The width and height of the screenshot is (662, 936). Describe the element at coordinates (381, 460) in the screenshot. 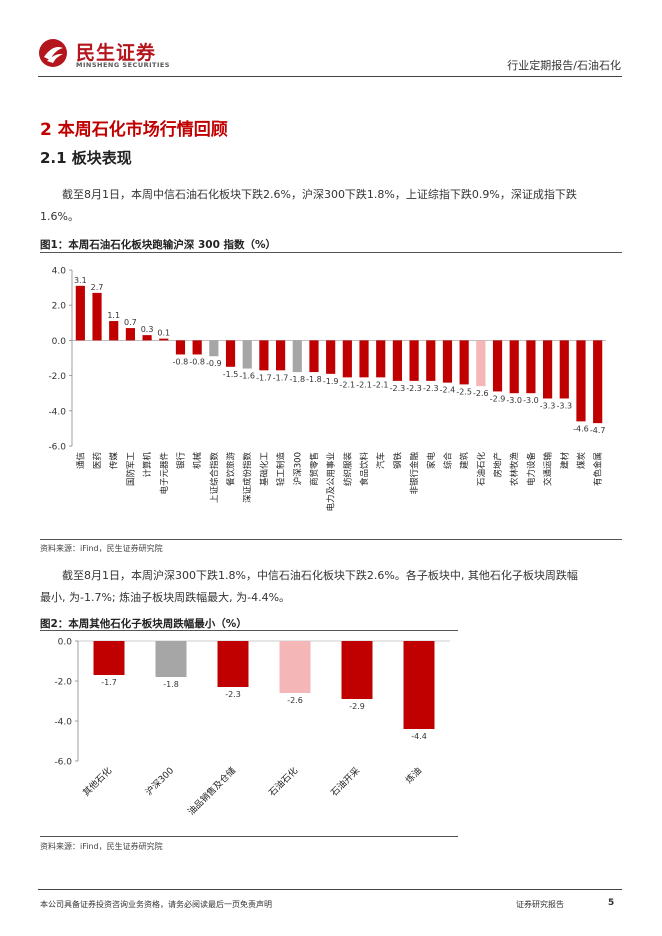

I see `category-label: 汽车` at that location.